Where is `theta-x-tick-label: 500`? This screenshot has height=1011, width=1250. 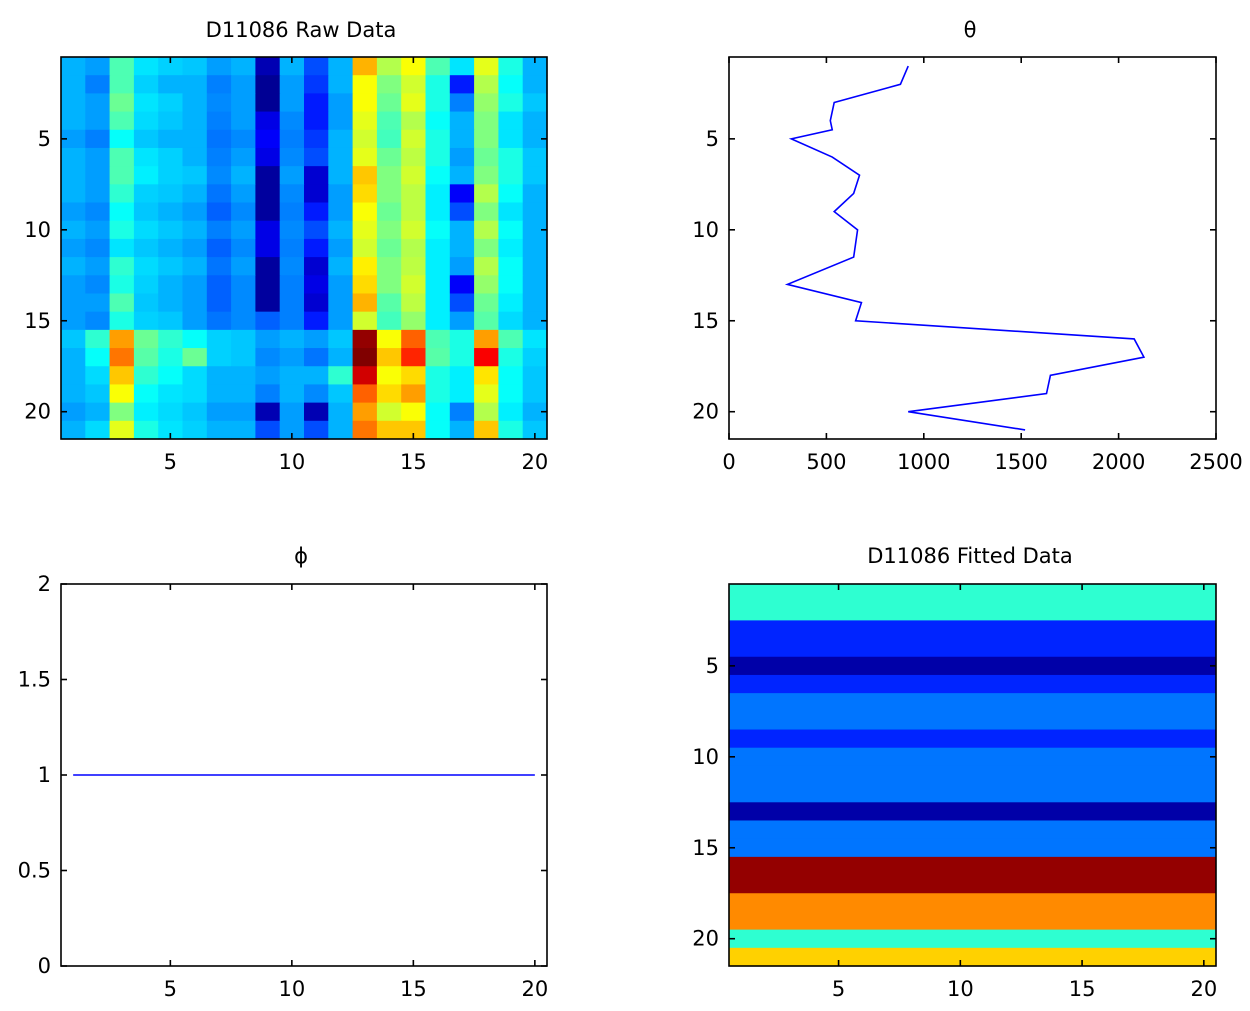 theta-x-tick-label: 500 is located at coordinates (826, 462).